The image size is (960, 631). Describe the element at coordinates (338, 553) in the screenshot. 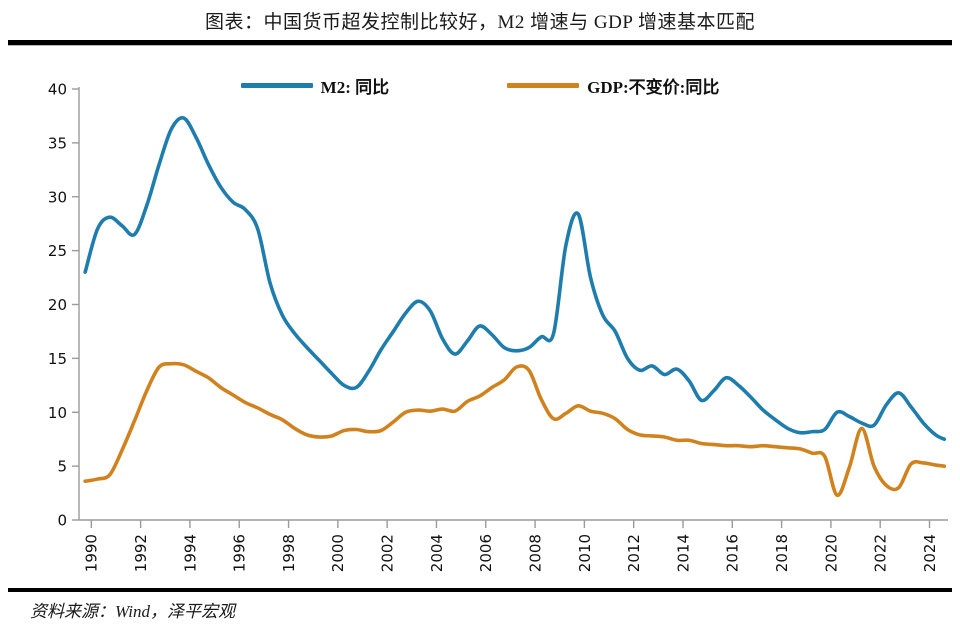

I see `svg-text: 2000` at that location.